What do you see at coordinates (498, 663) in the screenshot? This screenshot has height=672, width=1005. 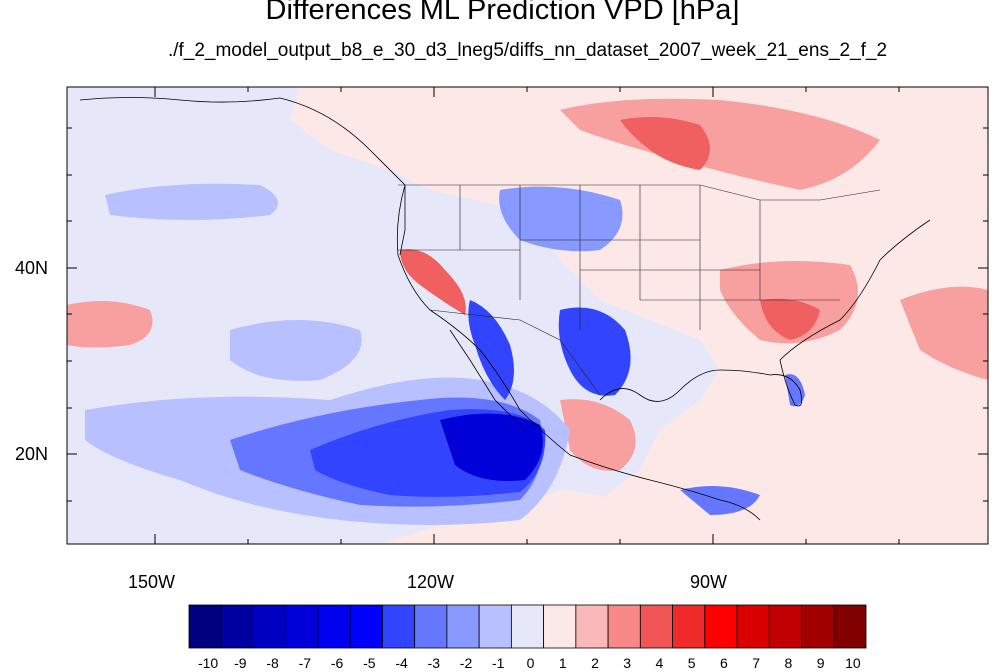 I see `colorbar-tick-label: -1` at bounding box center [498, 663].